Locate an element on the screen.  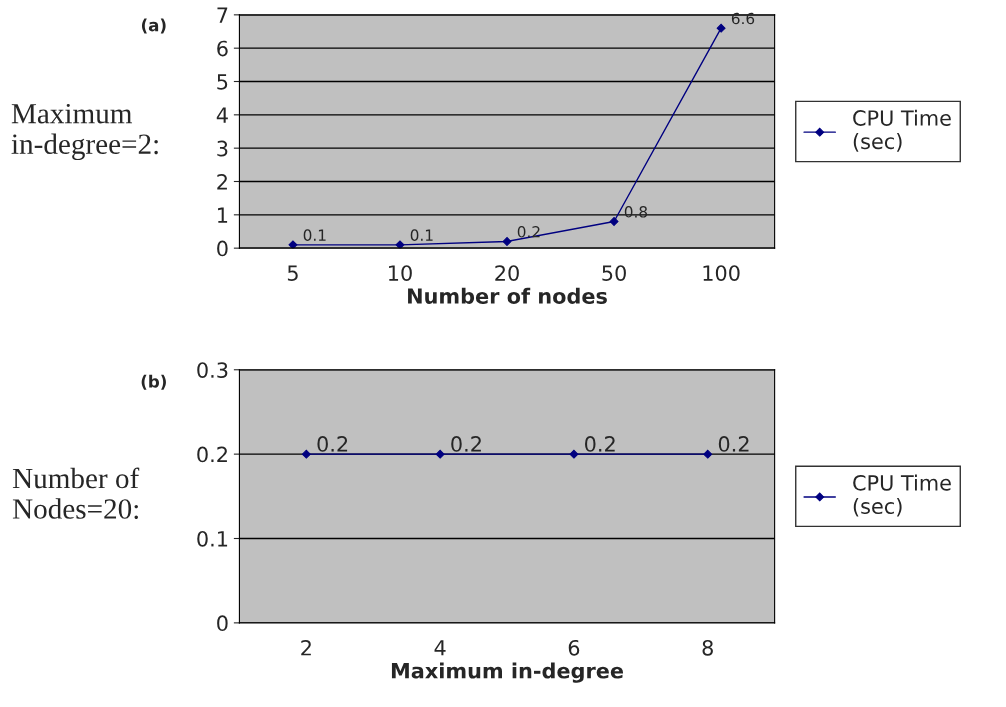
y-tick-label: 4 is located at coordinates (222, 115).